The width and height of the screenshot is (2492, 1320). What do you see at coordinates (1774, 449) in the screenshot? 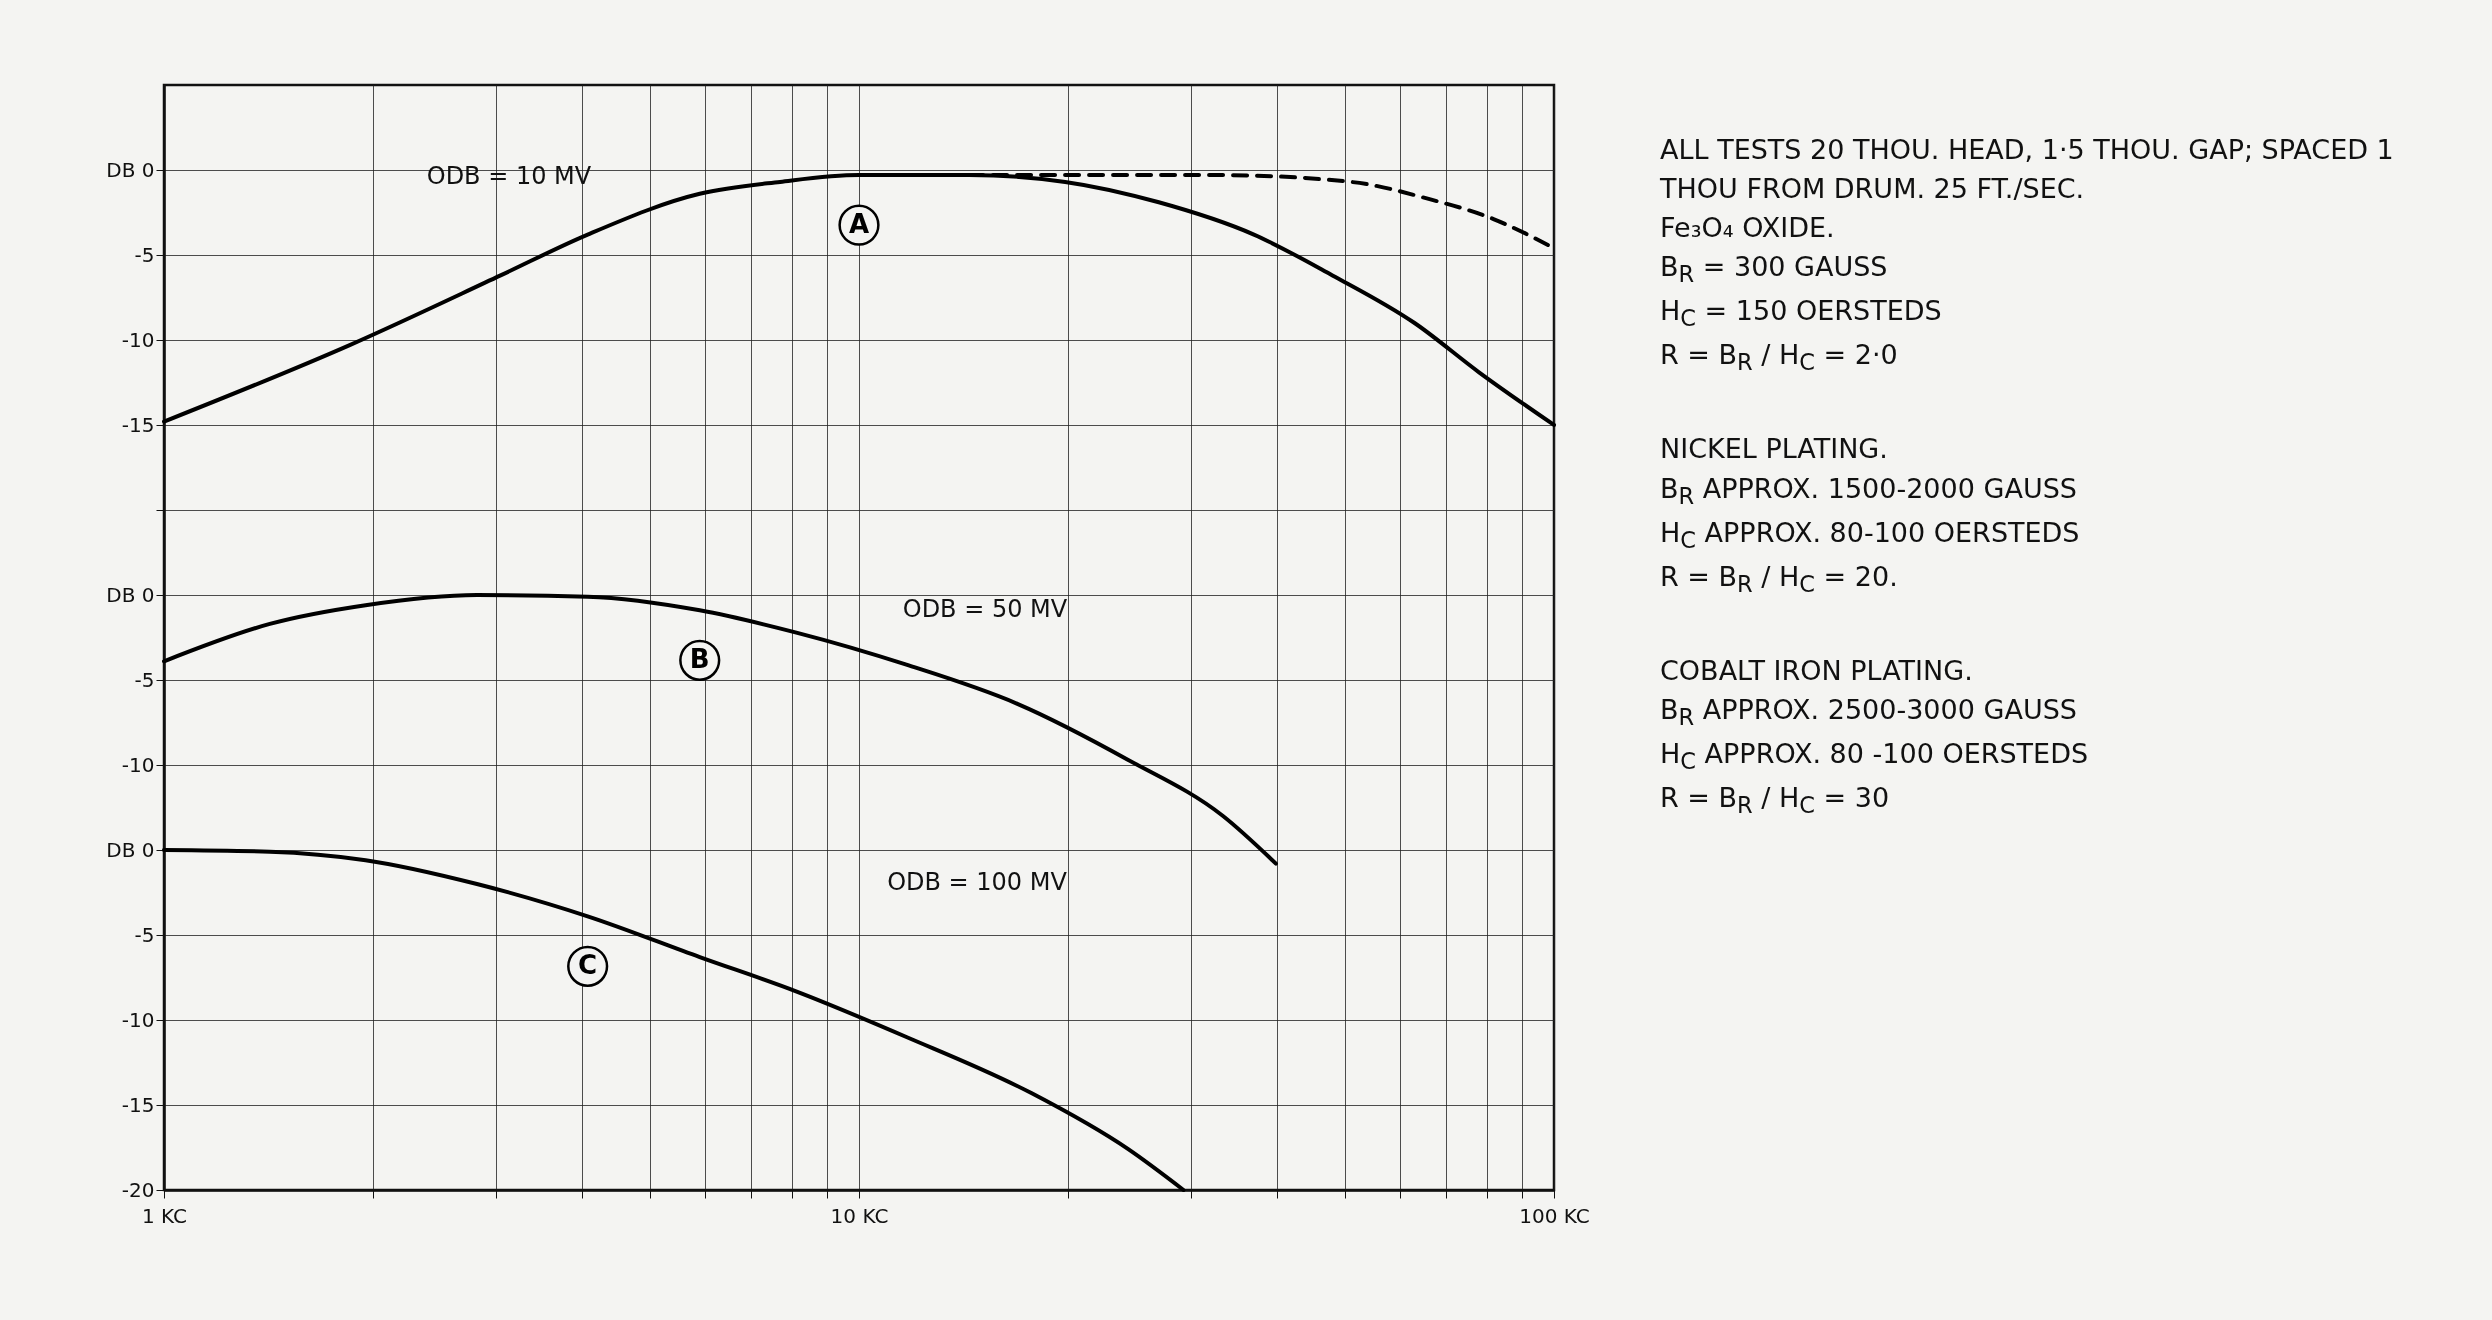
I see `text: NICKEL PLATING.` at bounding box center [1774, 449].